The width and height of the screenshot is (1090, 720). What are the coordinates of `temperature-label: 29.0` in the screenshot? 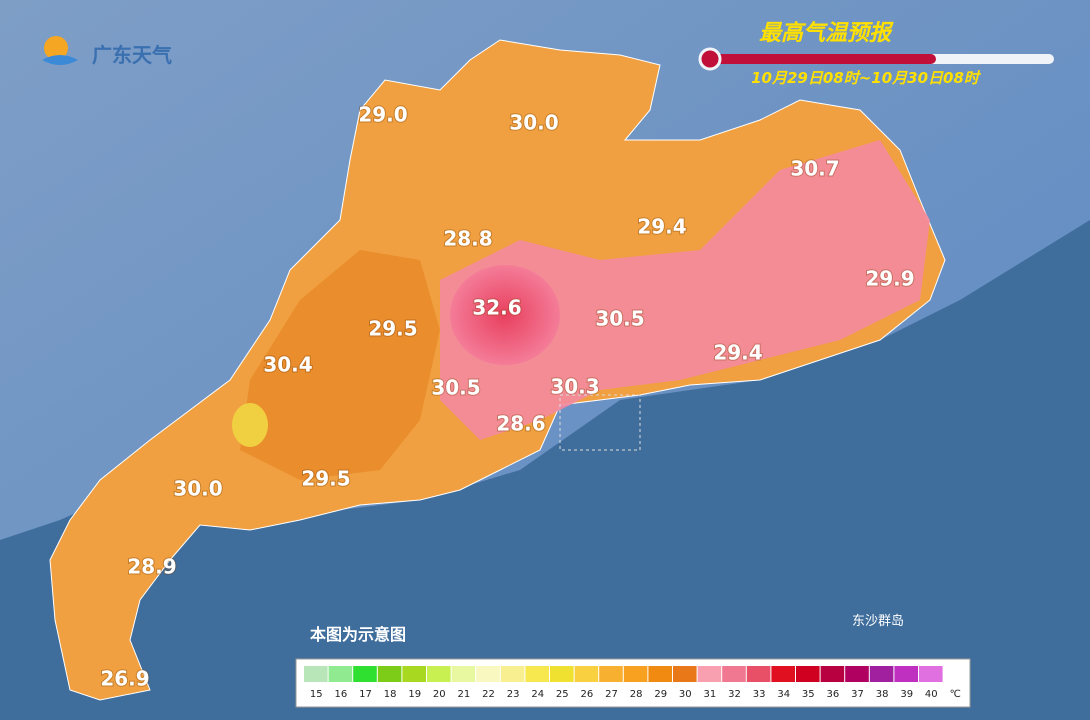 It's located at (382, 115).